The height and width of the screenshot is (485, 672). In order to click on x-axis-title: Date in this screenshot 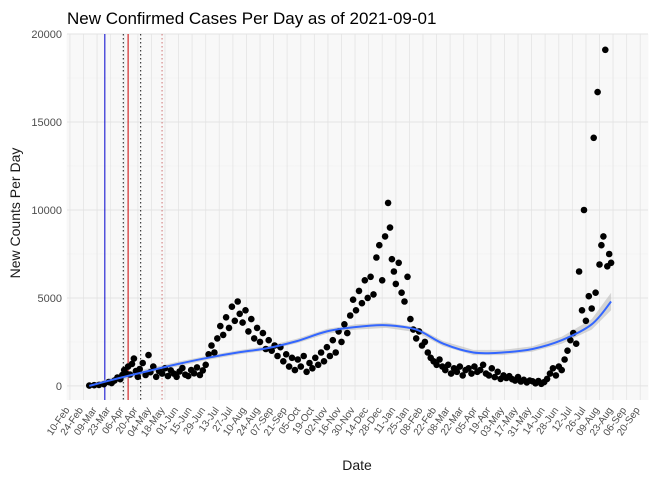, I will do `click(357, 465)`.